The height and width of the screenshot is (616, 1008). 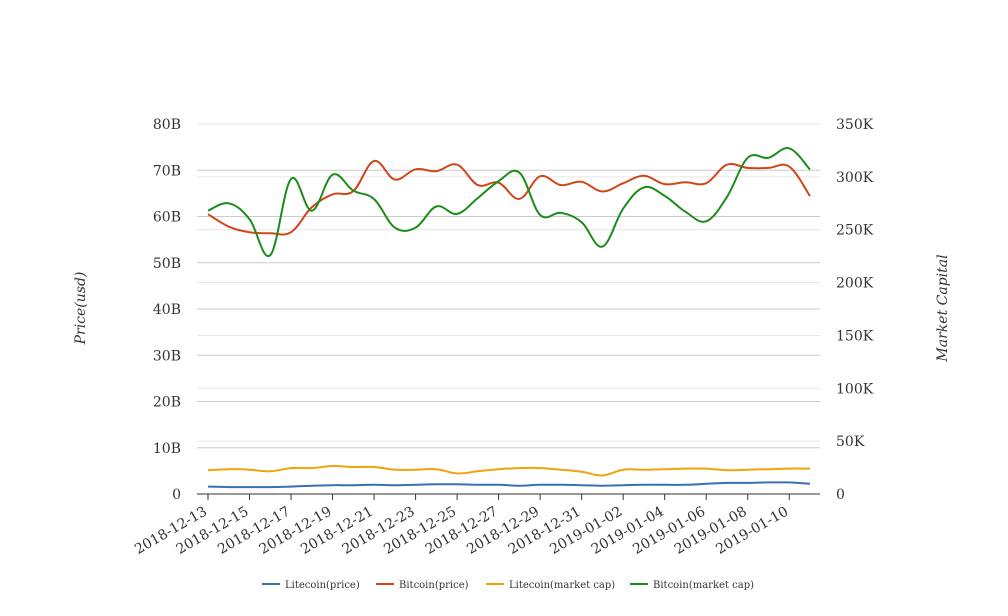 What do you see at coordinates (167, 264) in the screenshot?
I see `left-tick-label: 50B` at bounding box center [167, 264].